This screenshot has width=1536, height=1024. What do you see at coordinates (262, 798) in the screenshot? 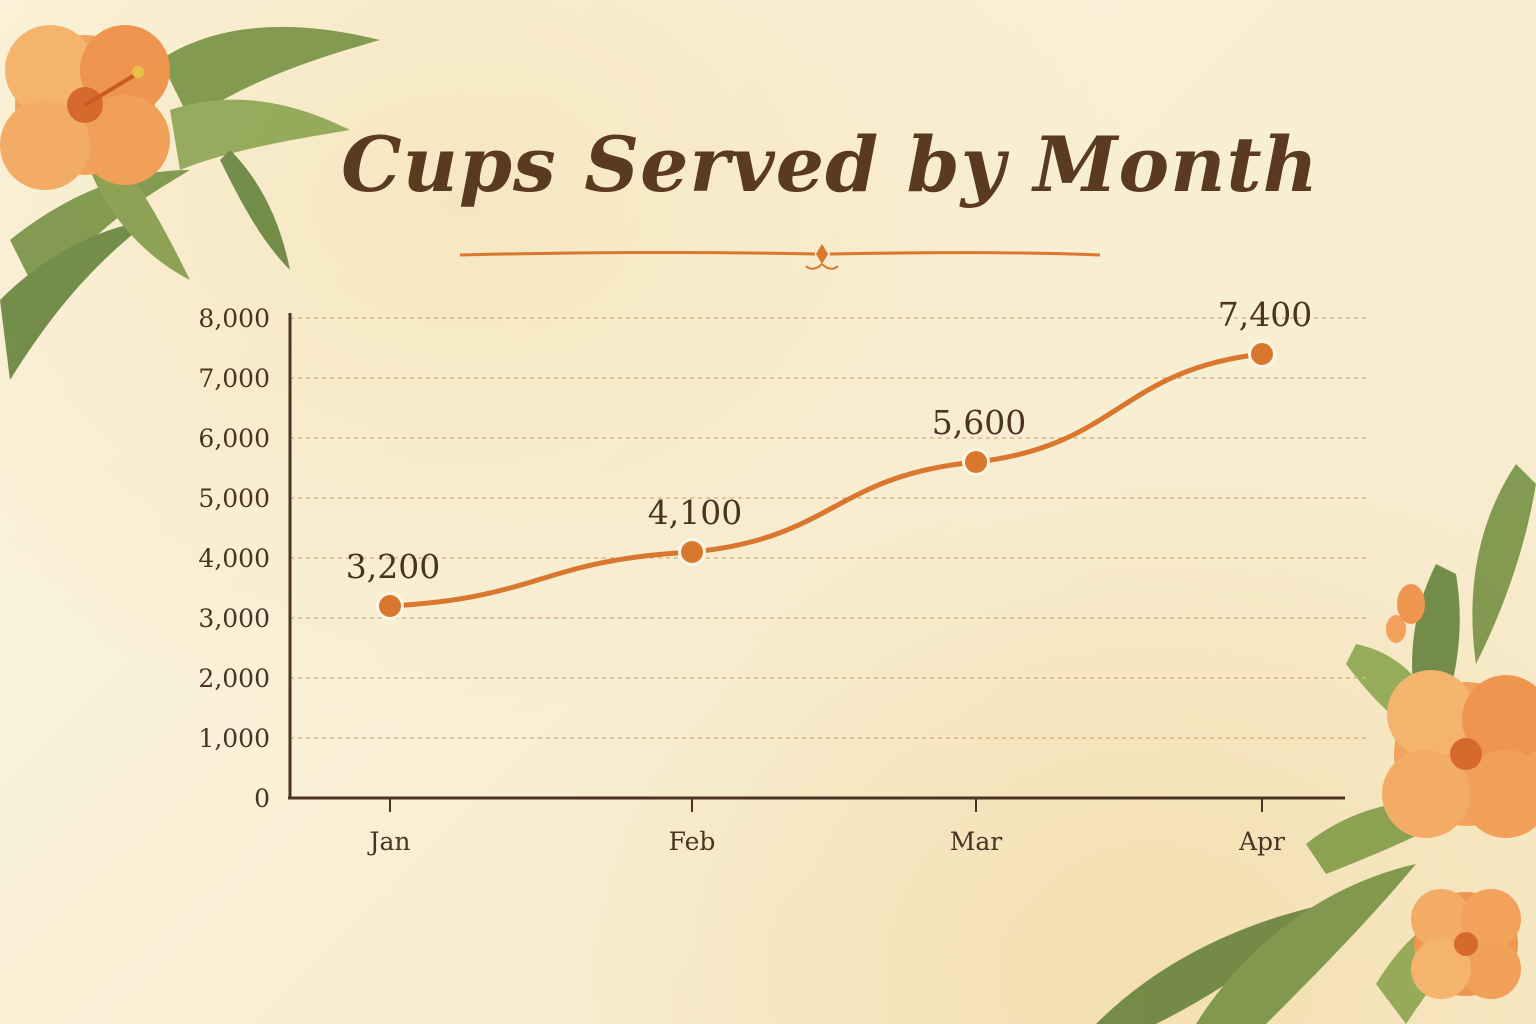
I see `y-tick-label: 0` at bounding box center [262, 798].